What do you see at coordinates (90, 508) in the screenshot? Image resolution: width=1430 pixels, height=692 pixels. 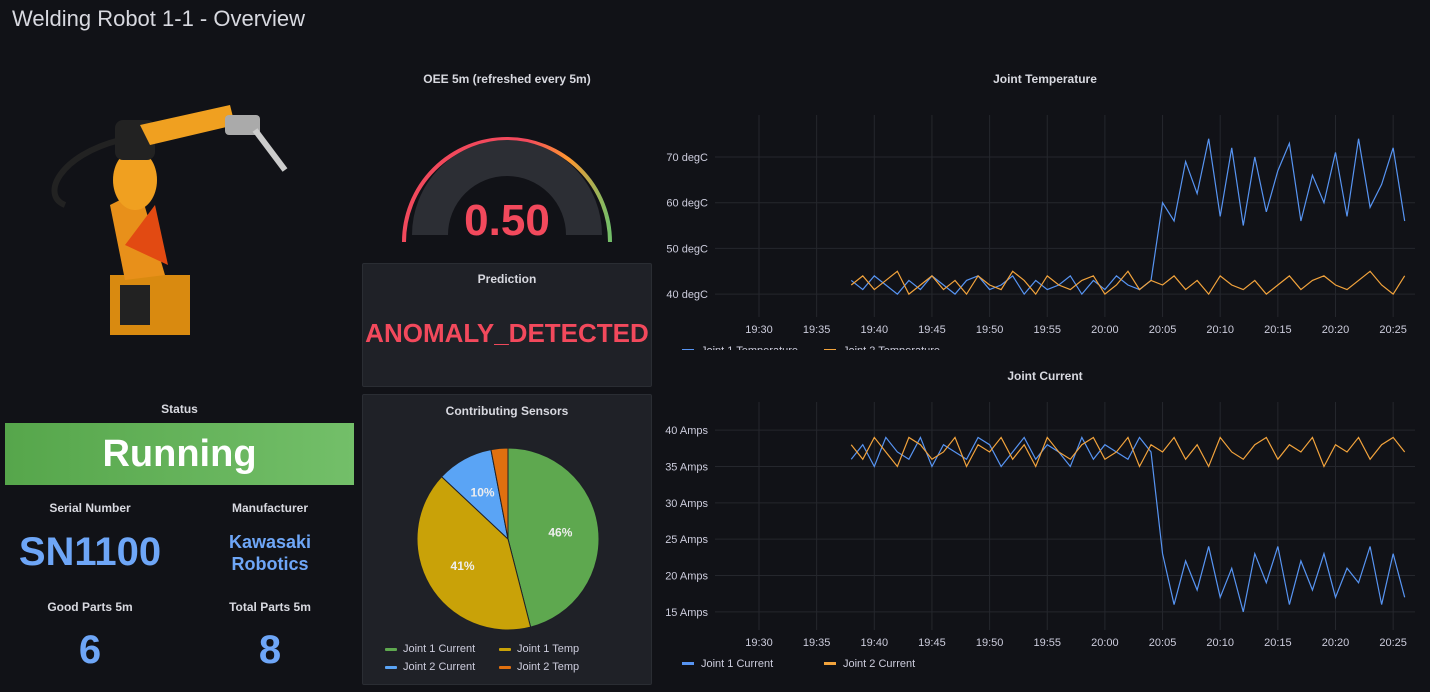 I see `serial-label: Serial Number` at bounding box center [90, 508].